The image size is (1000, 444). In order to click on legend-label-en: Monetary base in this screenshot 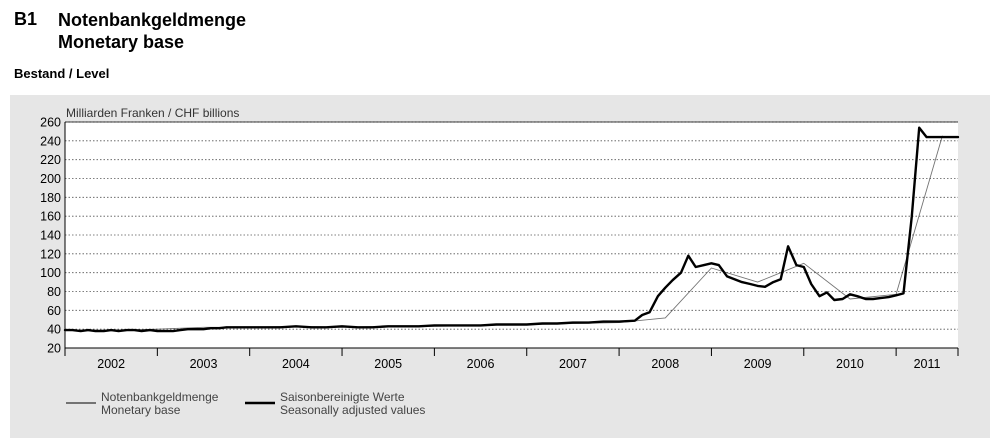, I will do `click(141, 410)`.